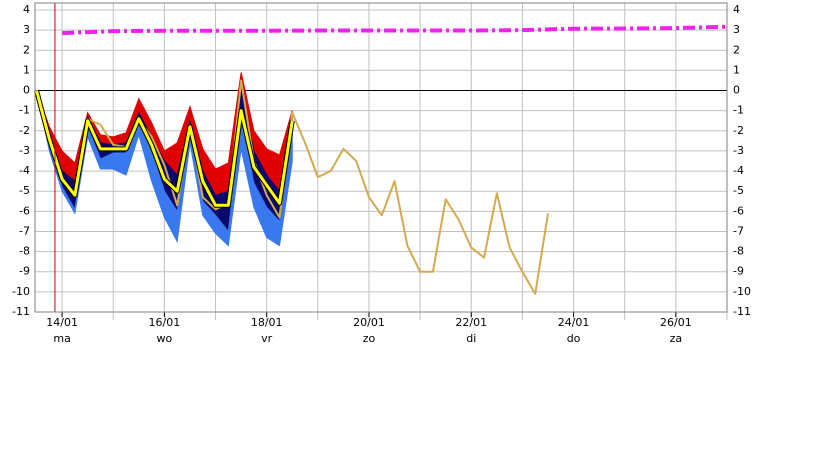 This screenshot has width=819, height=460. Describe the element at coordinates (267, 322) in the screenshot. I see `x-tick-label: 18/01` at that location.